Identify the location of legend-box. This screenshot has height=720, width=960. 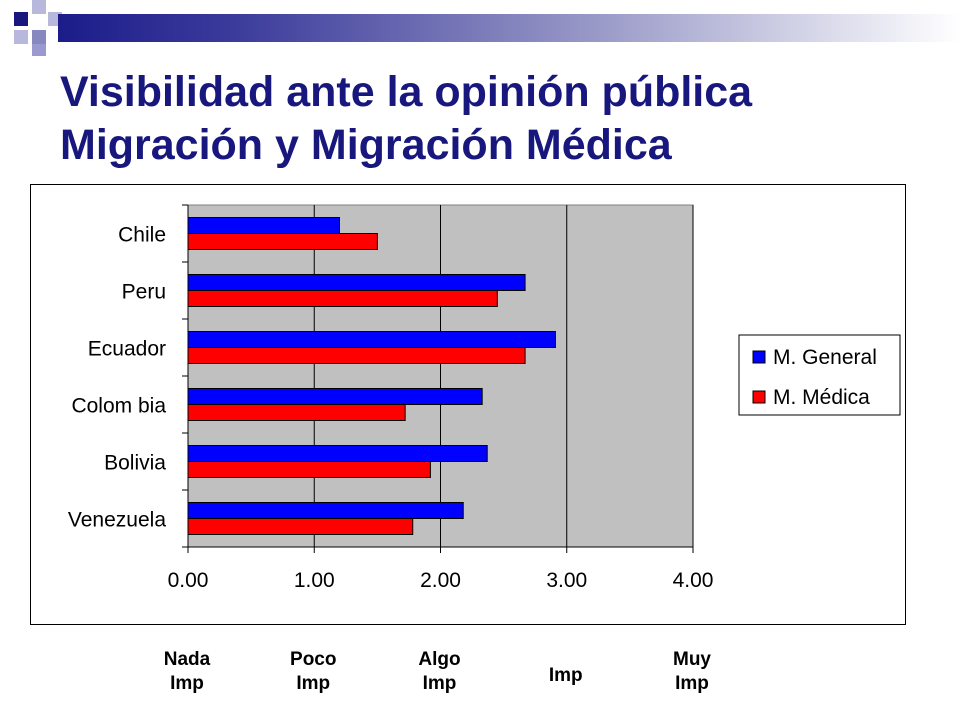
(819, 375).